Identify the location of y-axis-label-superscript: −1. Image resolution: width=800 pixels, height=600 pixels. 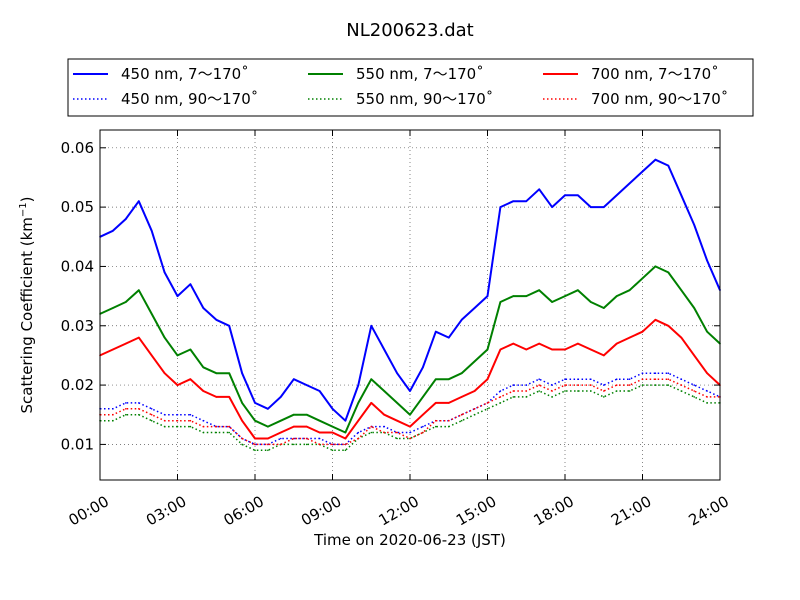
(23, 209).